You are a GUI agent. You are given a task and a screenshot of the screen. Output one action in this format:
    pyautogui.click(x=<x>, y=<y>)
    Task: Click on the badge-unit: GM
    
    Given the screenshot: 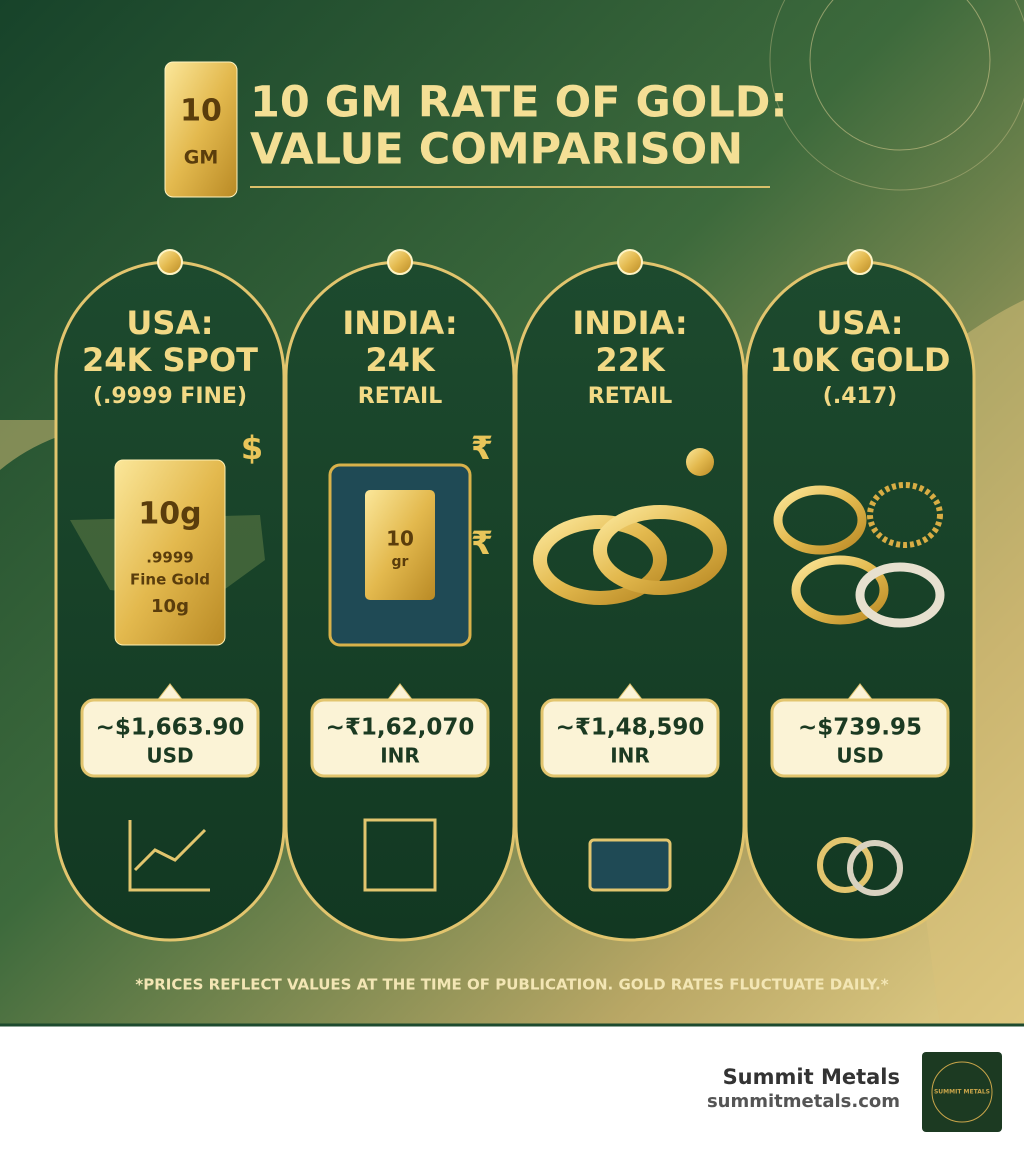 What is the action you would take?
    pyautogui.click(x=201, y=158)
    